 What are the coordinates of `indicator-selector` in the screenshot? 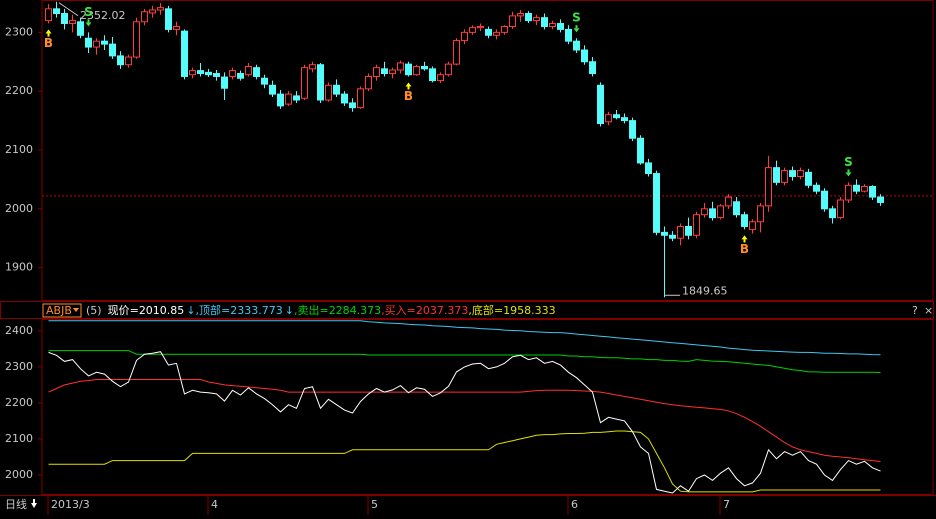 It's located at (62, 310).